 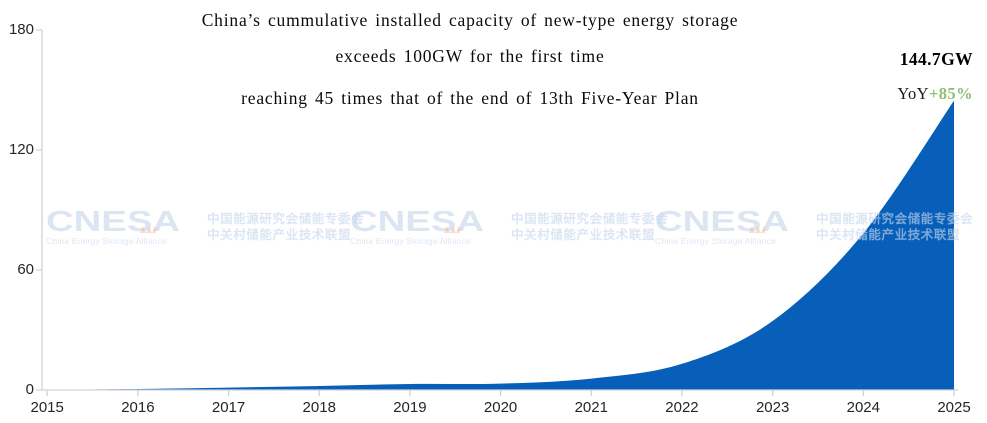 I want to click on x-axis-label: 2025, so click(x=954, y=407).